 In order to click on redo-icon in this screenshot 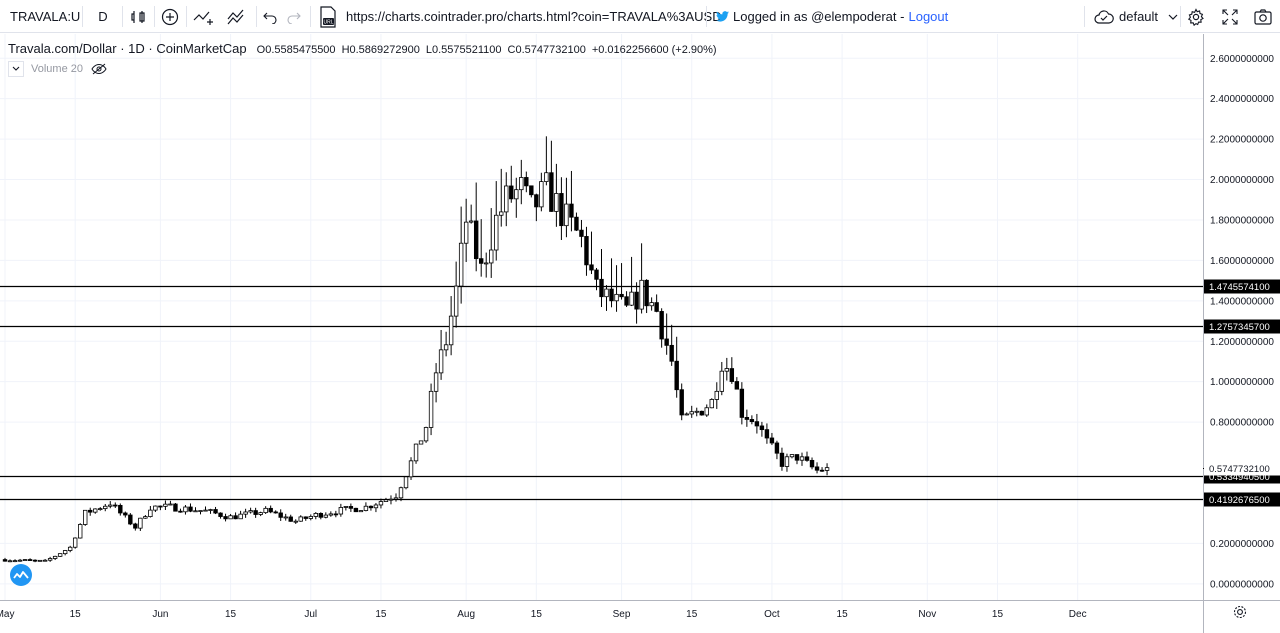, I will do `click(294, 16)`.